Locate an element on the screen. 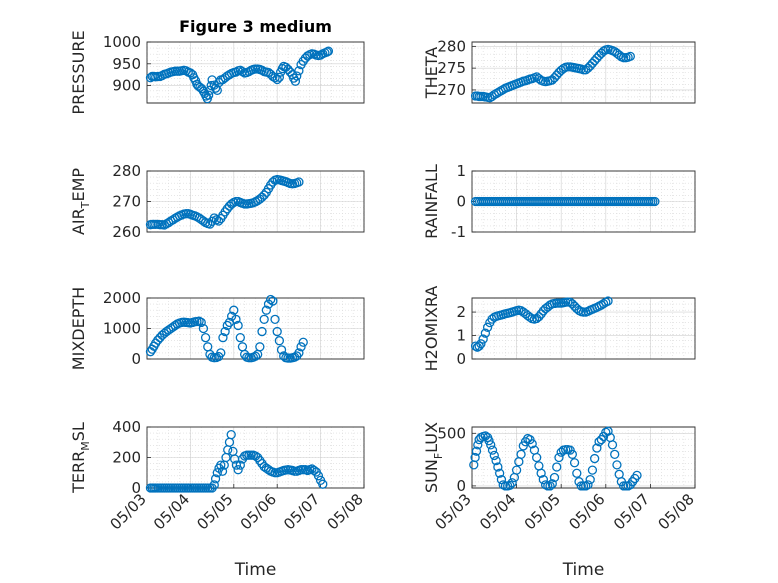 The image size is (778, 583). y-tick-label: 400 is located at coordinates (126, 427).